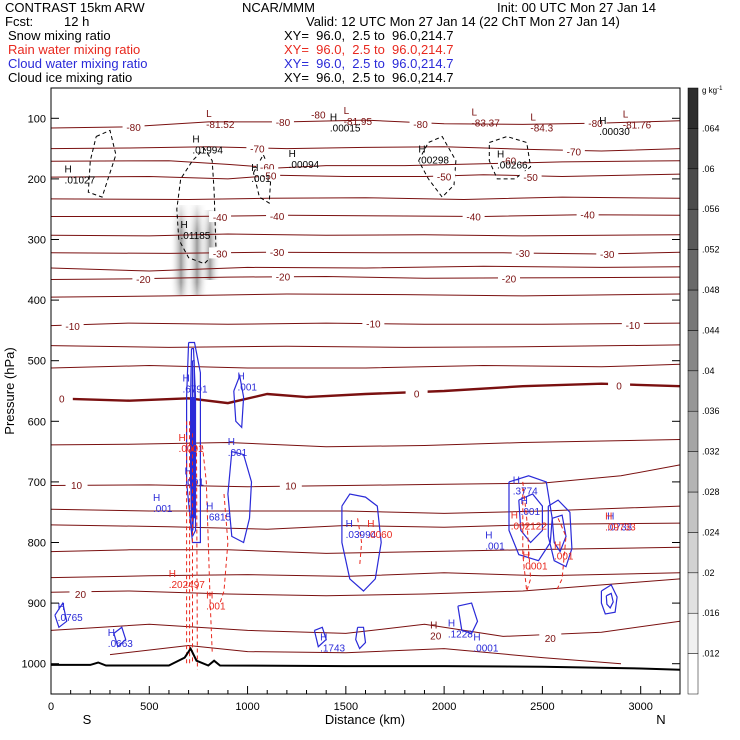  I want to click on extremum-marker-31: H, so click(516, 481).